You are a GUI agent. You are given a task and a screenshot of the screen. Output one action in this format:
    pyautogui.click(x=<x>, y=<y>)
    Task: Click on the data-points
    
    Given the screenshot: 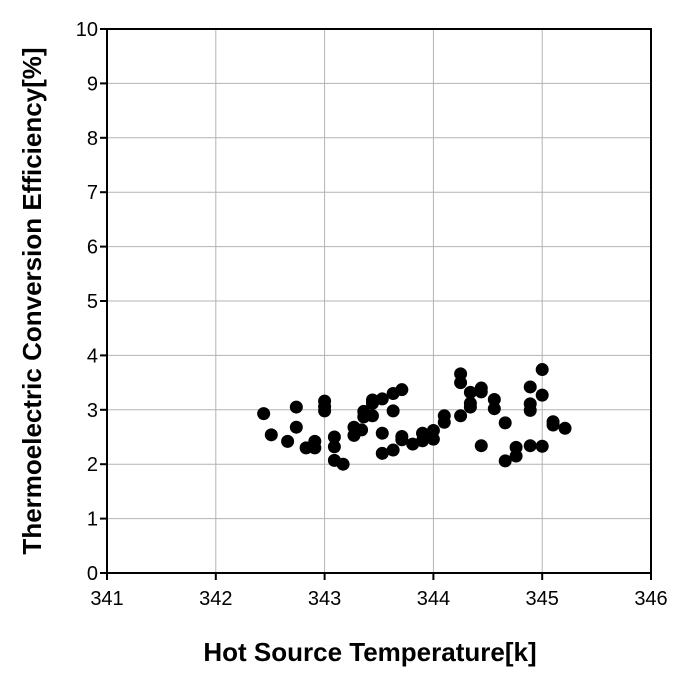 What is the action you would take?
    pyautogui.click(x=414, y=417)
    